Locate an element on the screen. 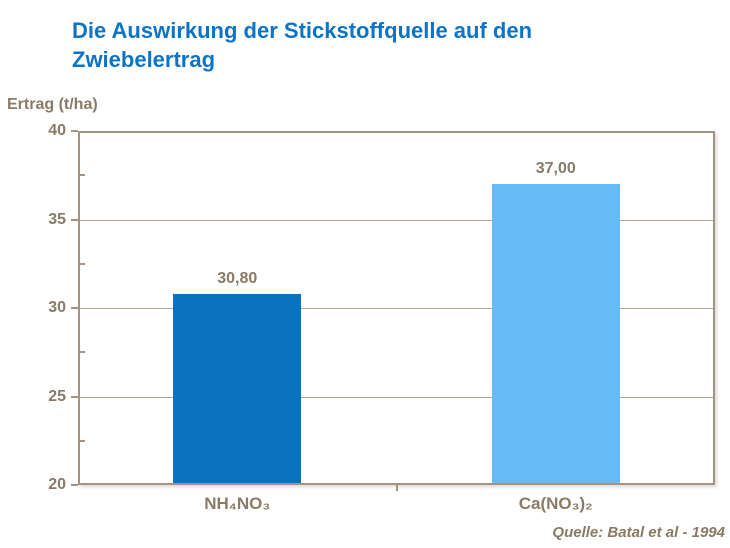  xcat-label-0: NH₄NO₃ is located at coordinates (237, 503).